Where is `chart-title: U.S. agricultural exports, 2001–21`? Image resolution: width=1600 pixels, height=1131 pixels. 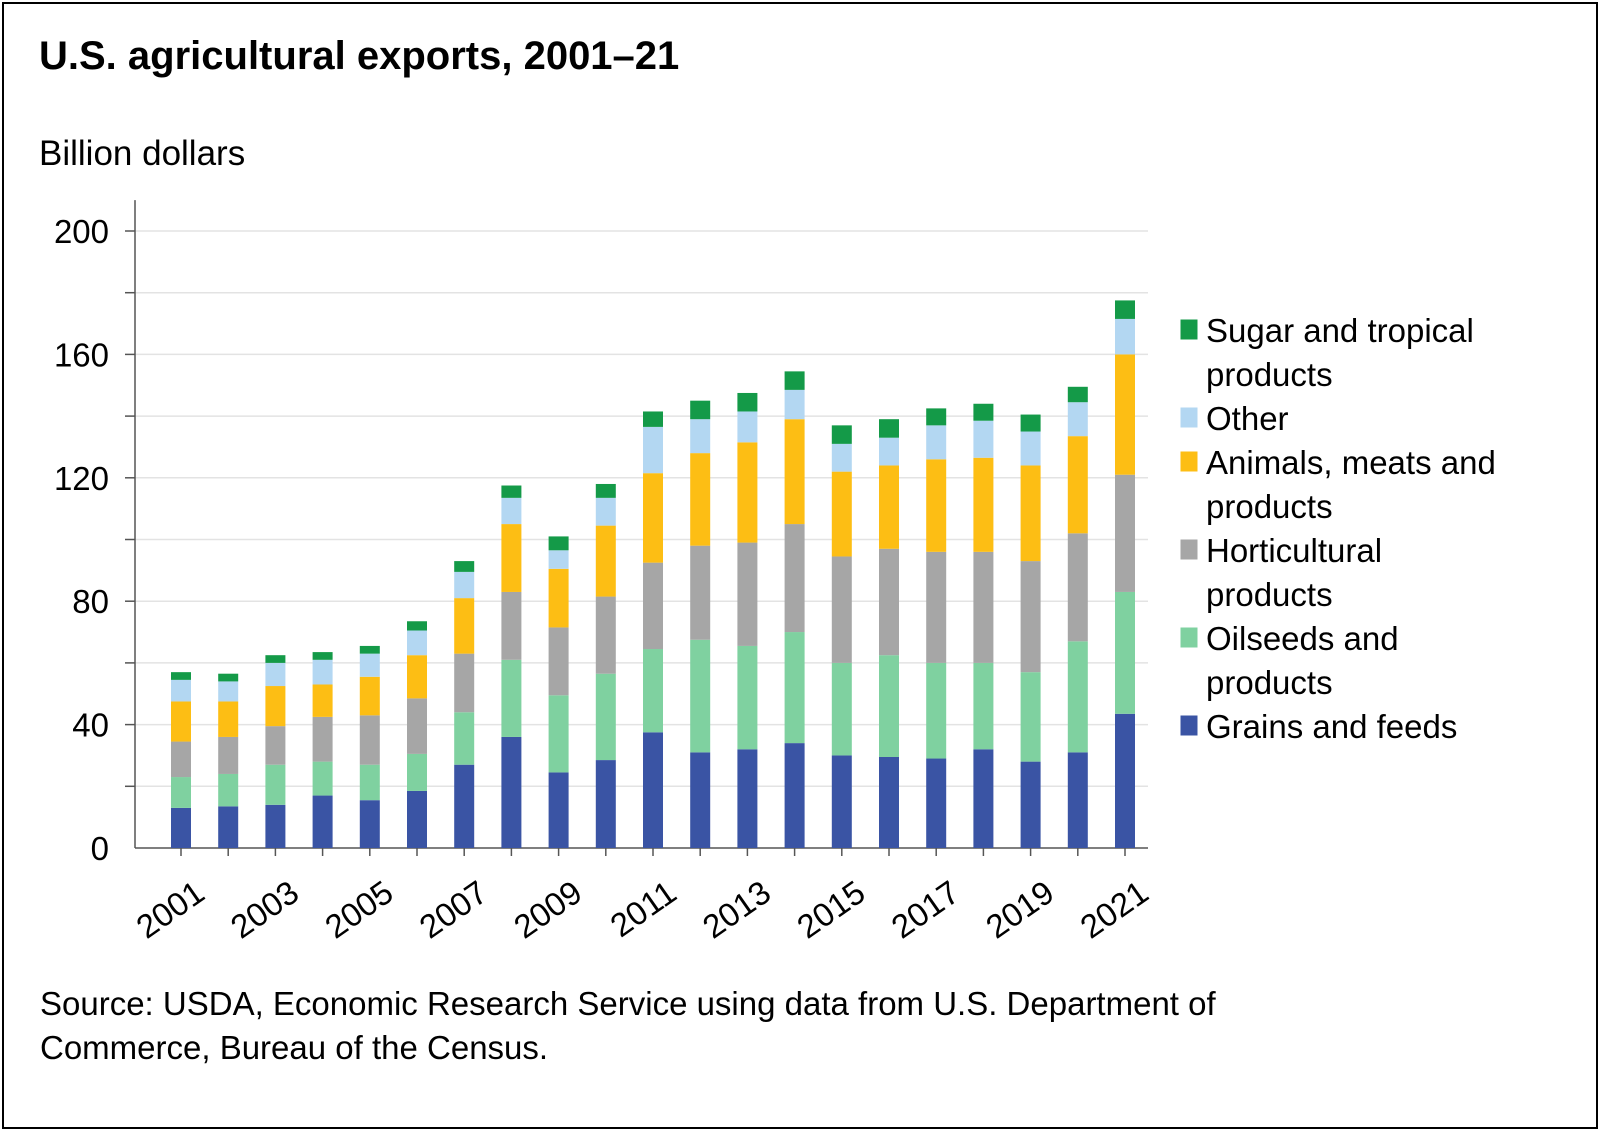 chart-title: U.S. agricultural exports, 2001–21 is located at coordinates (359, 56).